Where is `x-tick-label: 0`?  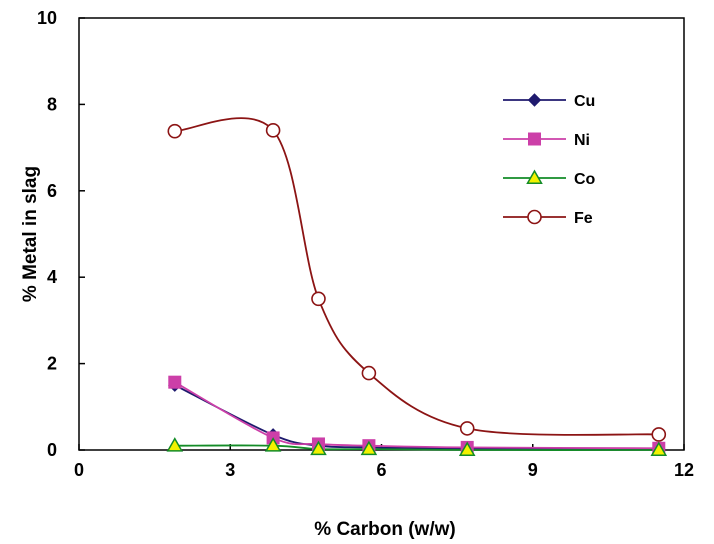 x-tick-label: 0 is located at coordinates (79, 470).